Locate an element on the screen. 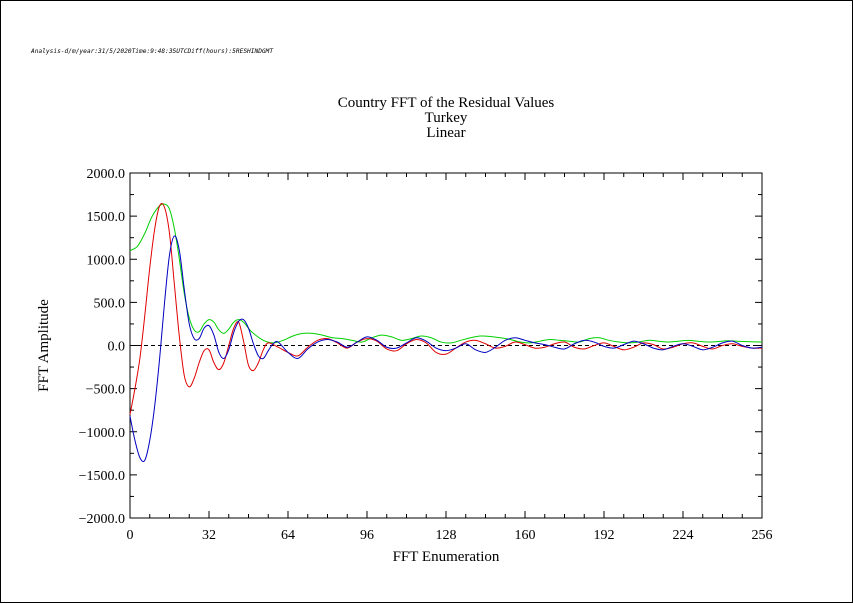 The height and width of the screenshot is (604, 853). y-axis-label: FFT Amplitude is located at coordinates (44, 345).